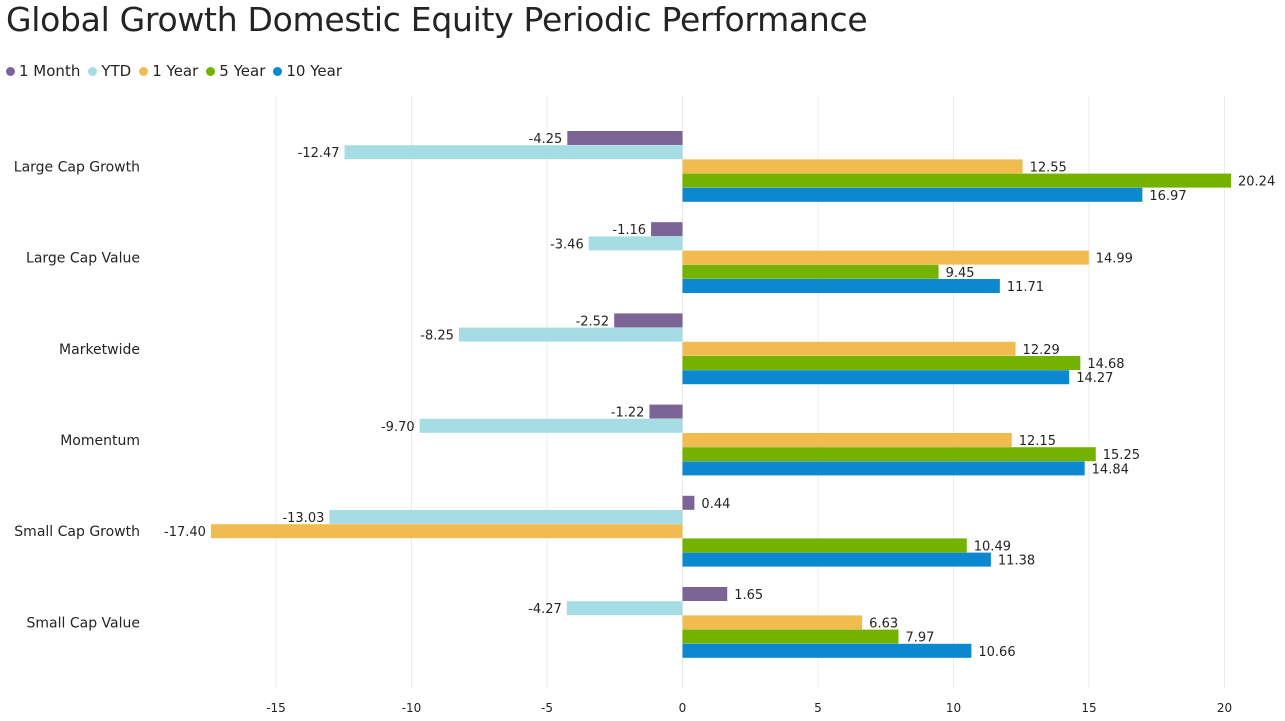 Image resolution: width=1285 pixels, height=721 pixels. I want to click on category-label: Large Cap Value, so click(83, 259).